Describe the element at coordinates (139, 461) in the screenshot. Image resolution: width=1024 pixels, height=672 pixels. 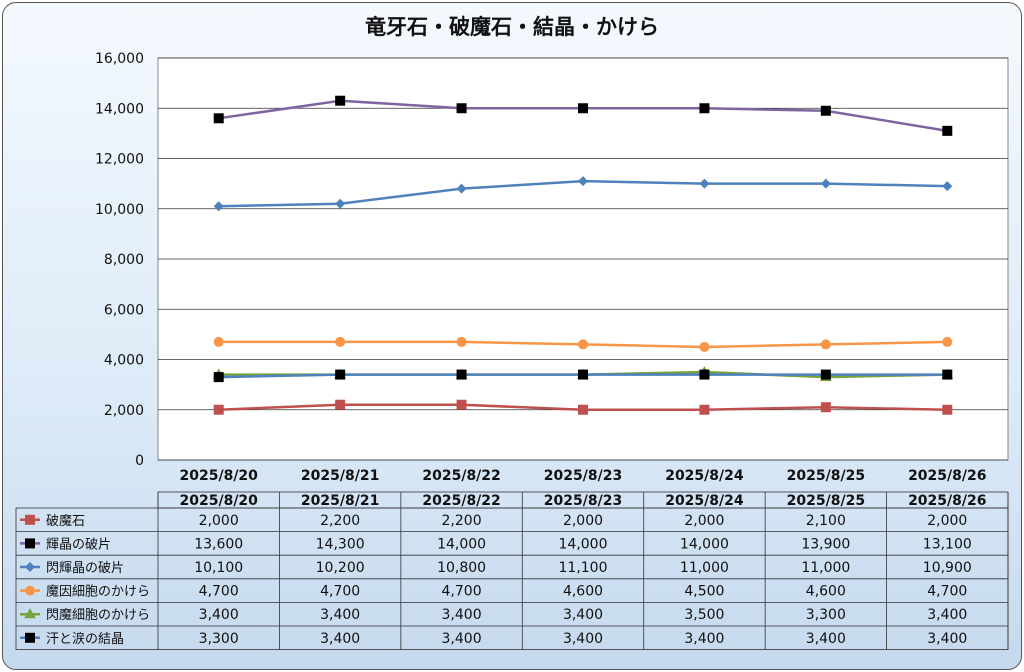
I see `y-tick-label: 0` at that location.